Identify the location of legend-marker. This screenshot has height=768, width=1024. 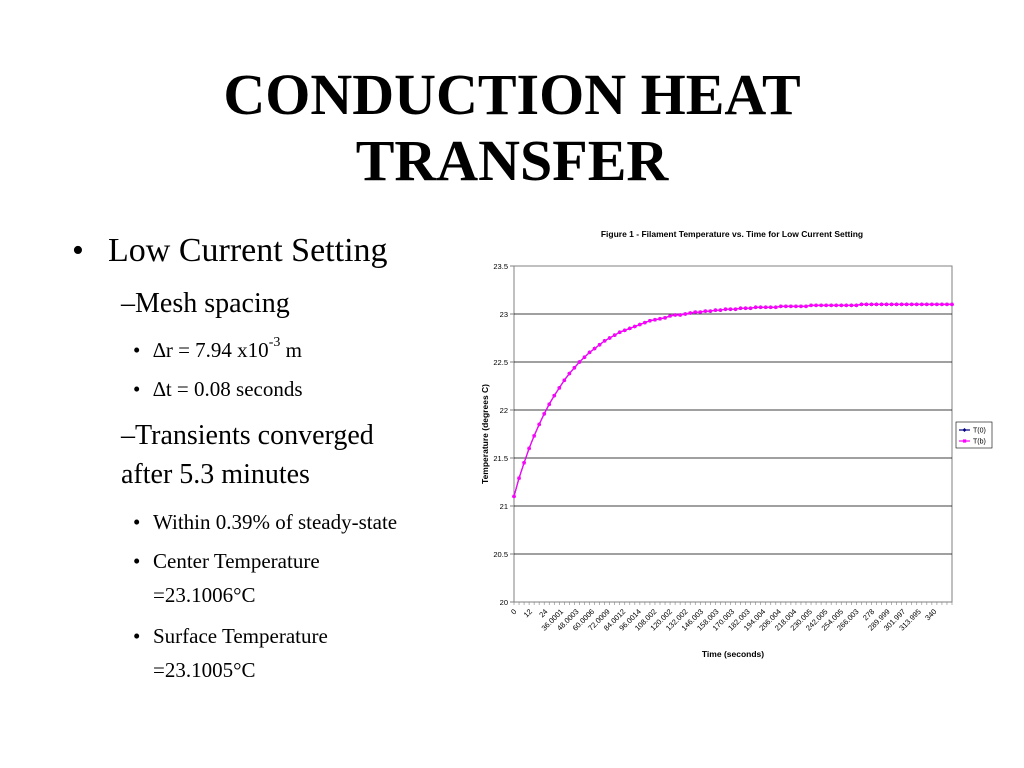
(964, 430).